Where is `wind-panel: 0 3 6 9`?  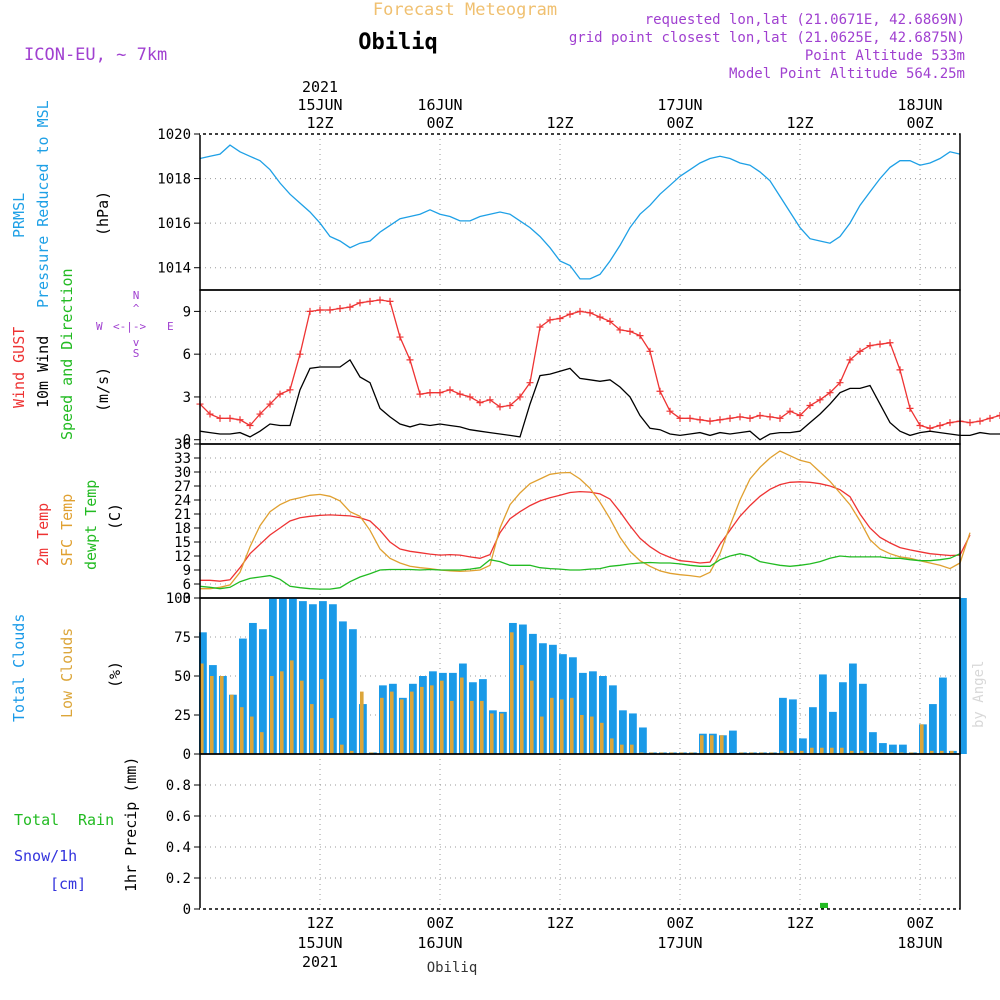
wind-panel: 0 3 6 9 is located at coordinates (591, 369).